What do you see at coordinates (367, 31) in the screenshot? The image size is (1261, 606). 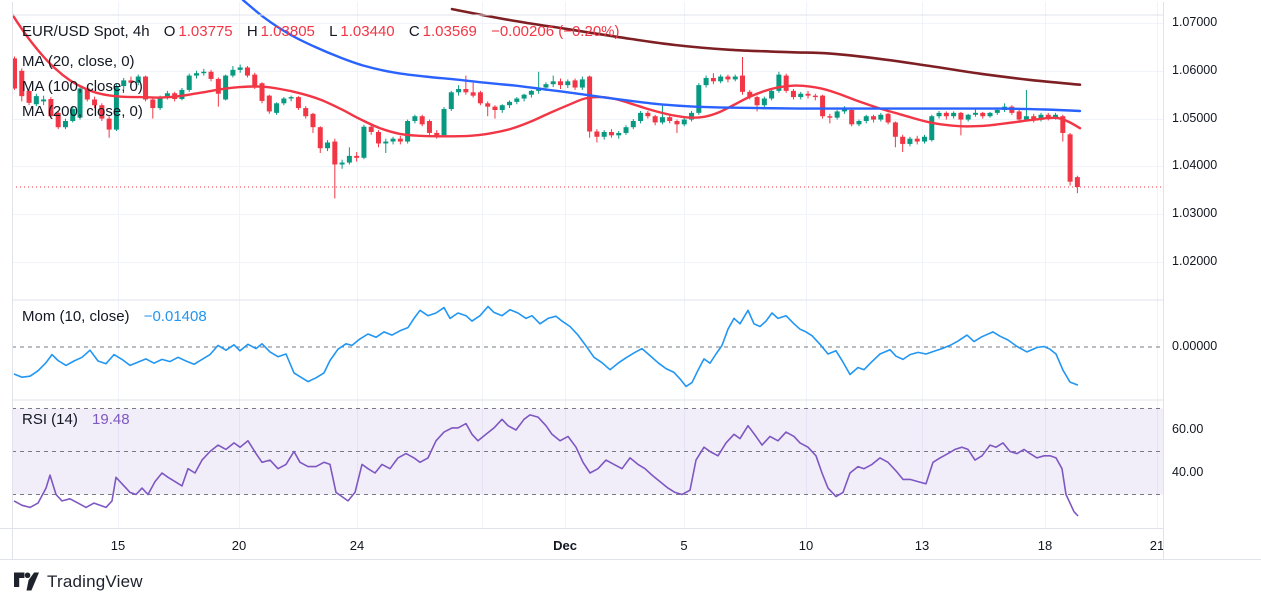 I see `low-value: 1.03440` at bounding box center [367, 31].